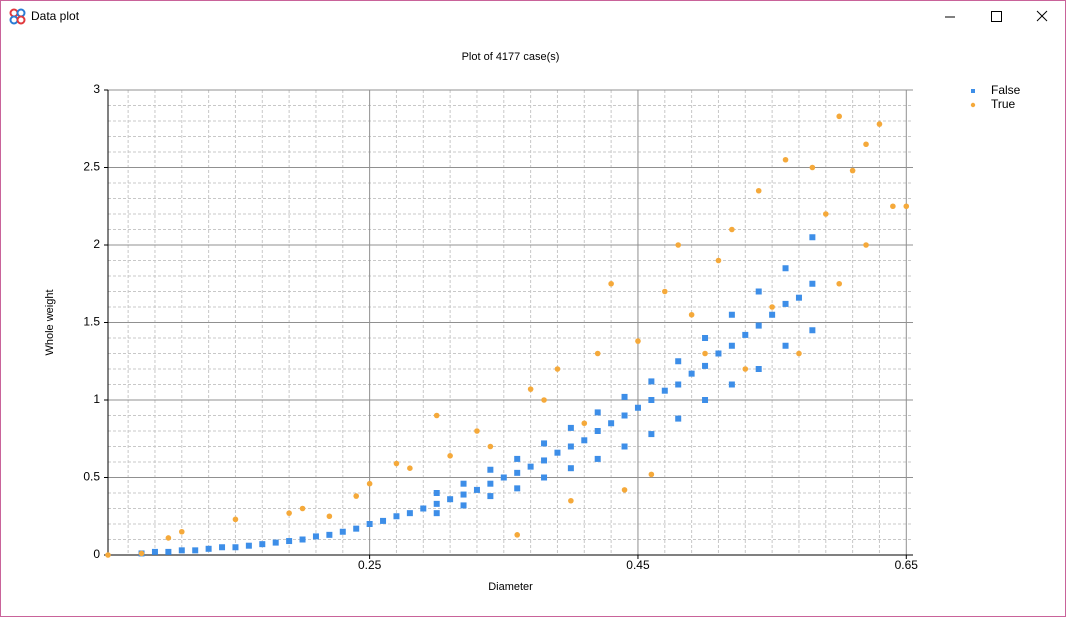  I want to click on minimize-button, so click(950, 17).